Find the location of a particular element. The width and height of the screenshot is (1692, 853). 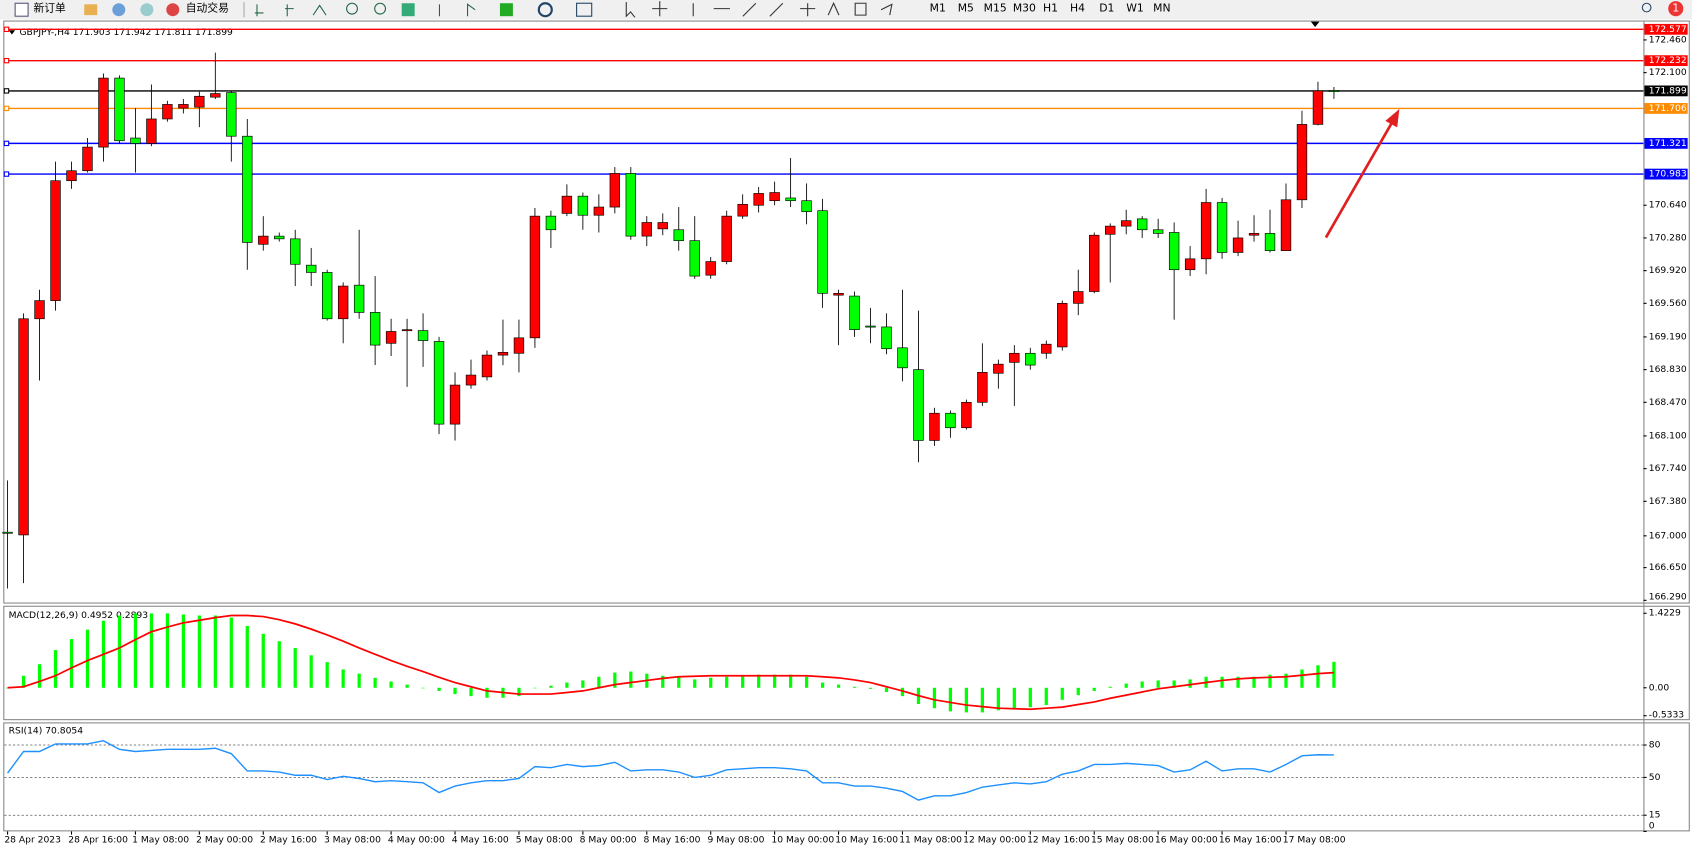

symbol-icon is located at coordinates (12, 32).